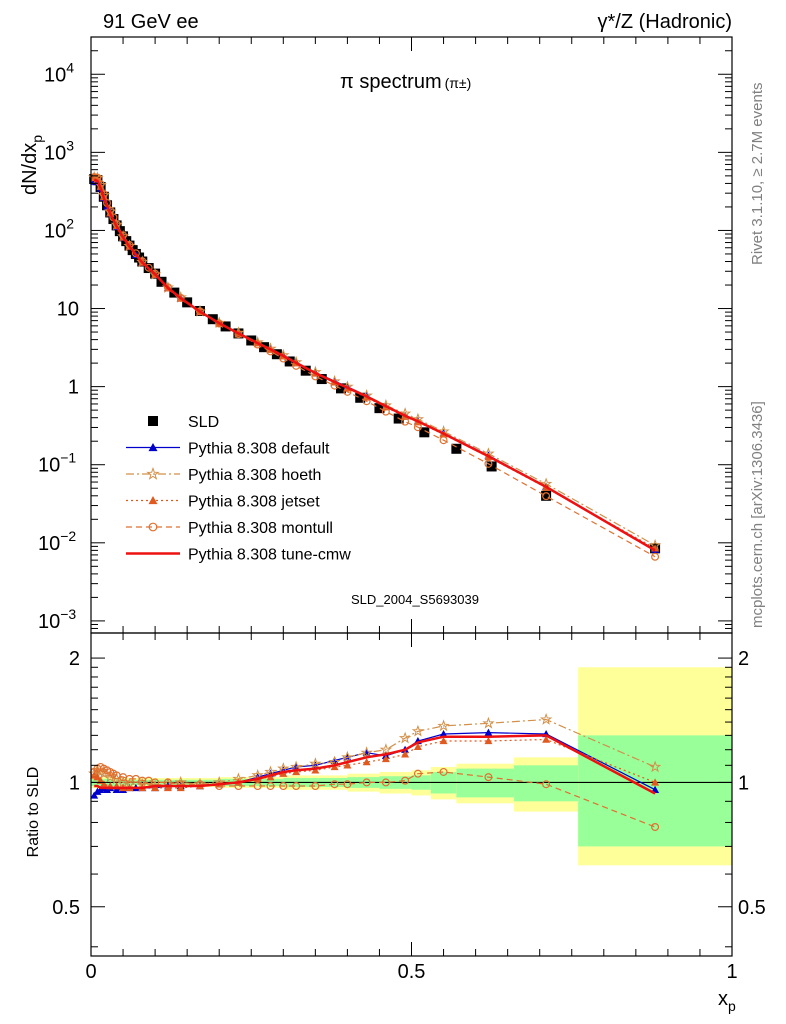 This screenshot has height=1024, width=786. I want to click on y-tick-label: 10³, so click(59, 150).